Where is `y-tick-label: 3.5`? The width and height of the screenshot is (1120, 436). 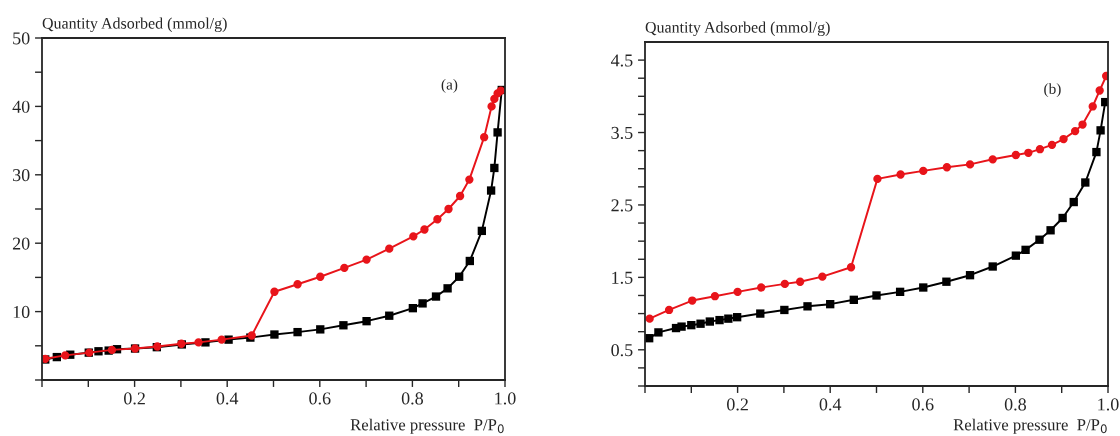
y-tick-label: 3.5 is located at coordinates (622, 133).